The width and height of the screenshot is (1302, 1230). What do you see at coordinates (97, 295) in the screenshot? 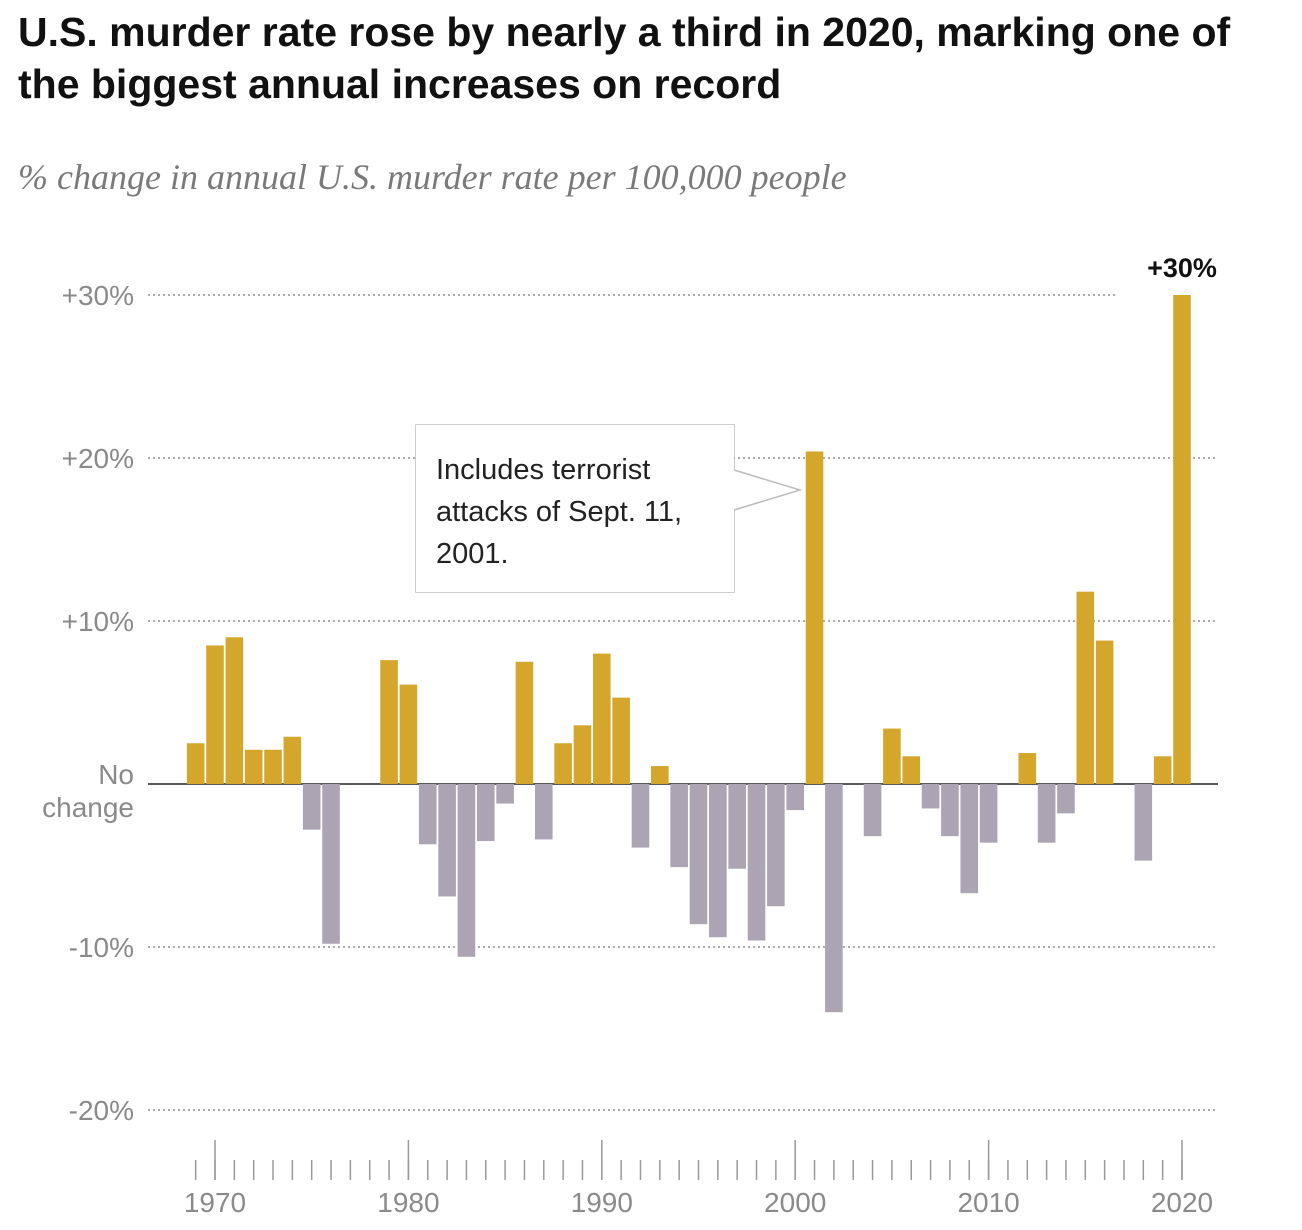
I see `y-tick-label: +30%` at bounding box center [97, 295].